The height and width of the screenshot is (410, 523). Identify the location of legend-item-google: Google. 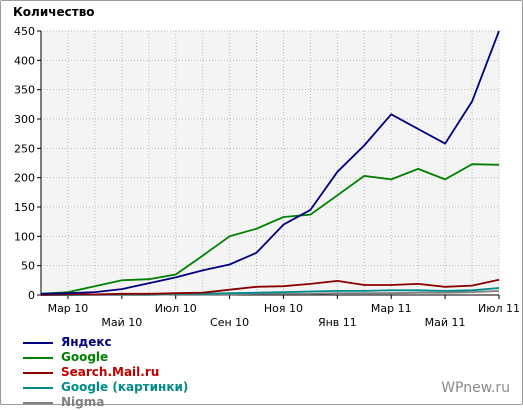
(105, 357).